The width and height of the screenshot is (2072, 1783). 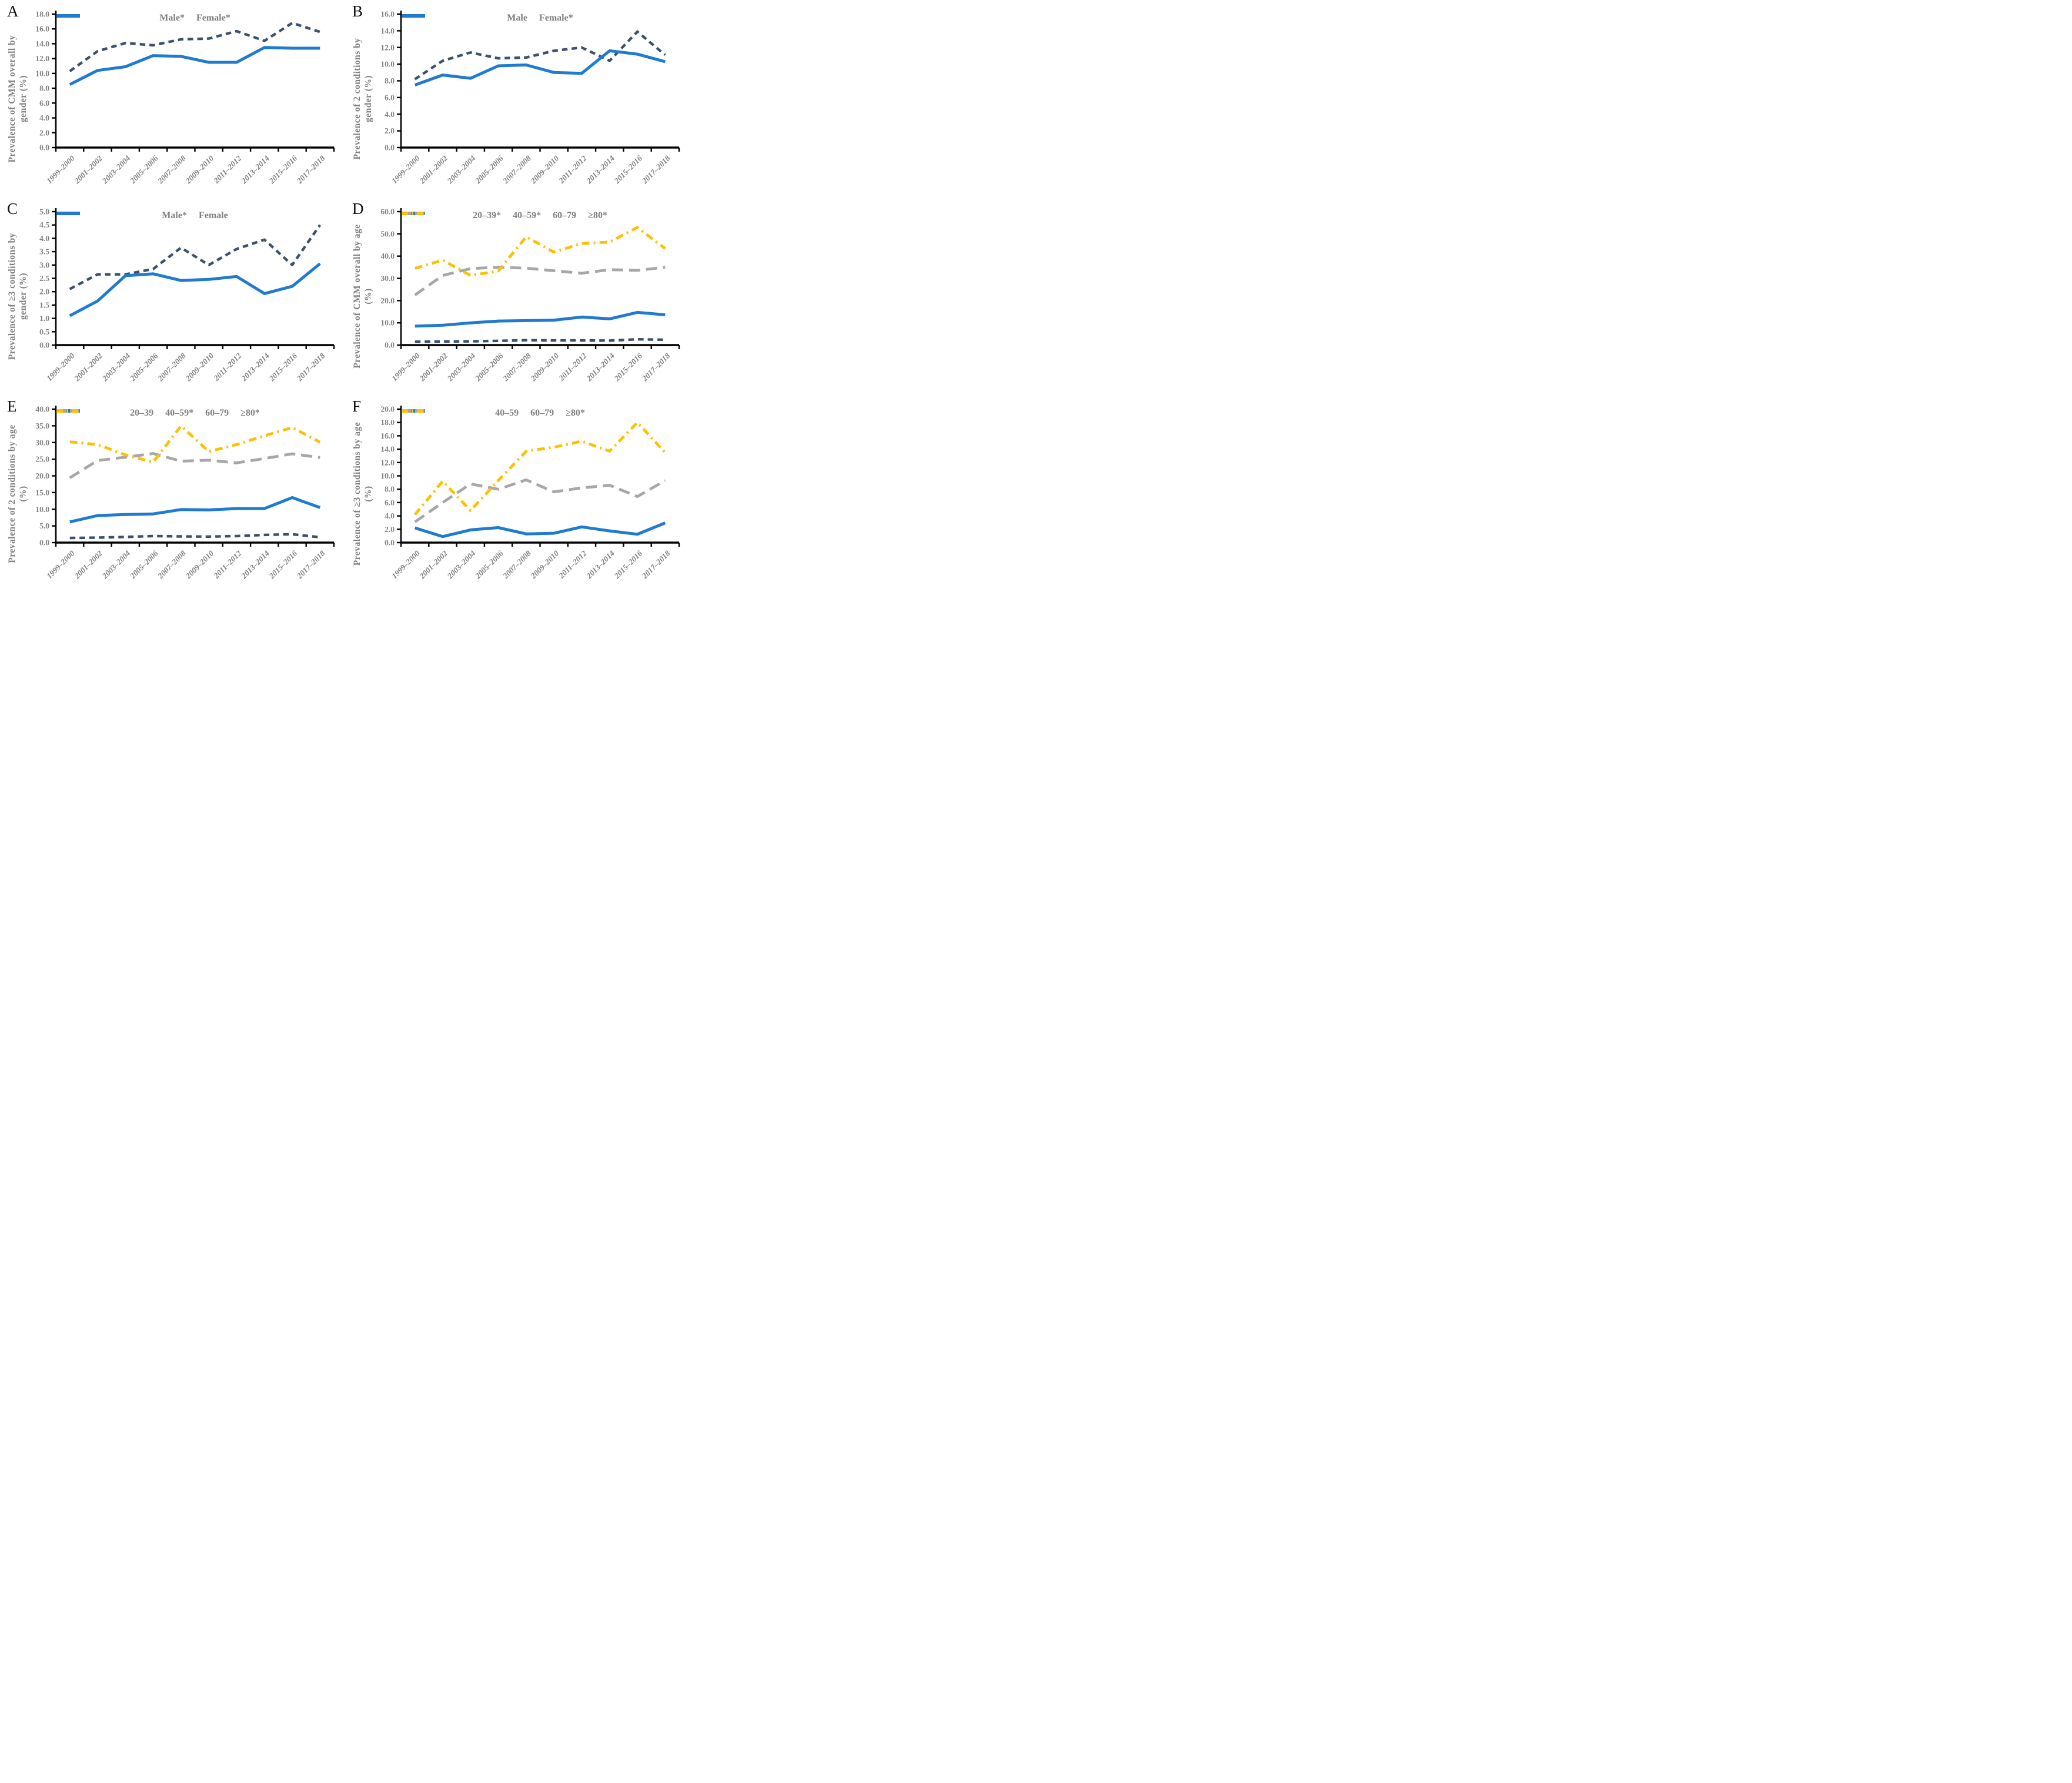 What do you see at coordinates (357, 406) in the screenshot?
I see `panel-letter: F` at bounding box center [357, 406].